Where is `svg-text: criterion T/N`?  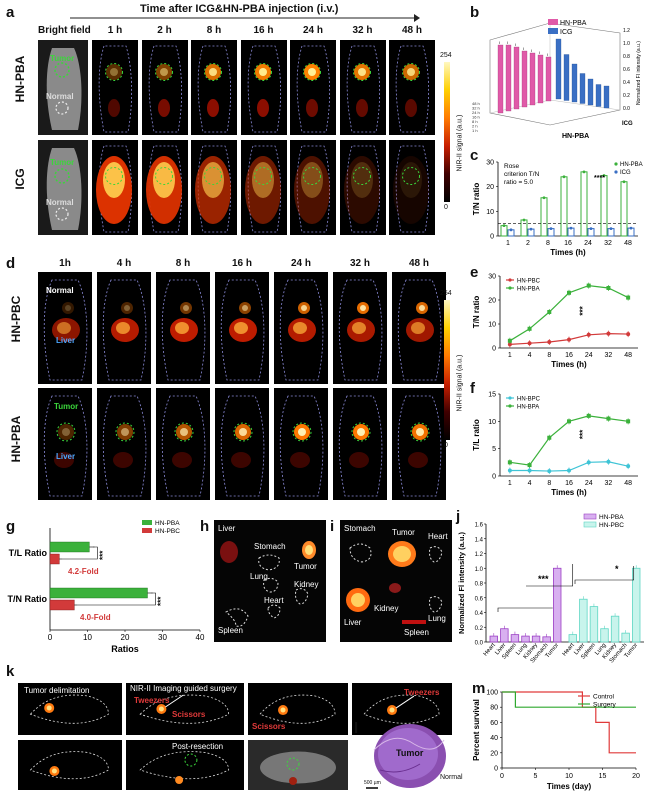
svg-text: criterion T/N is located at coordinates (522, 174).